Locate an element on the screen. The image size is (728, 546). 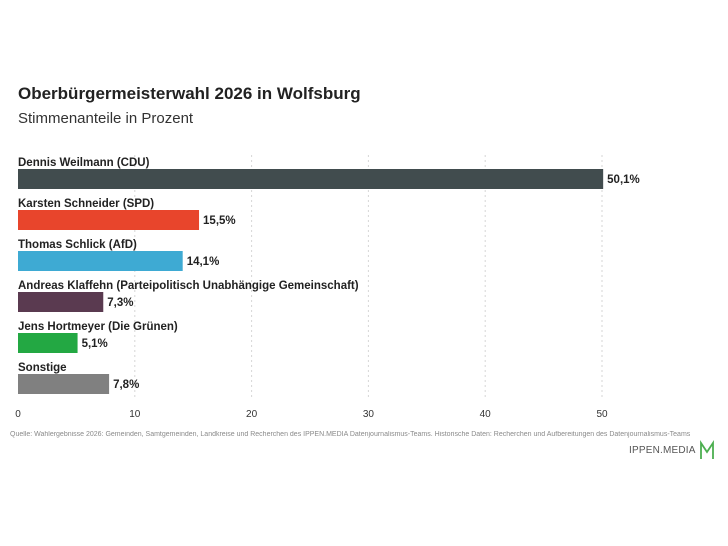
category-label: Thomas Schlick (AfD) is located at coordinates (77, 245).